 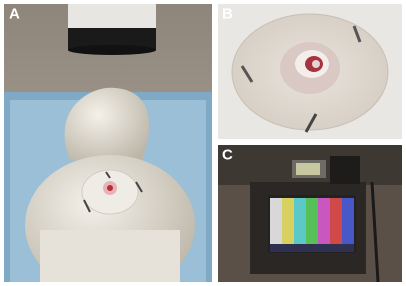 I want to click on panel-label: C, so click(x=227, y=154).